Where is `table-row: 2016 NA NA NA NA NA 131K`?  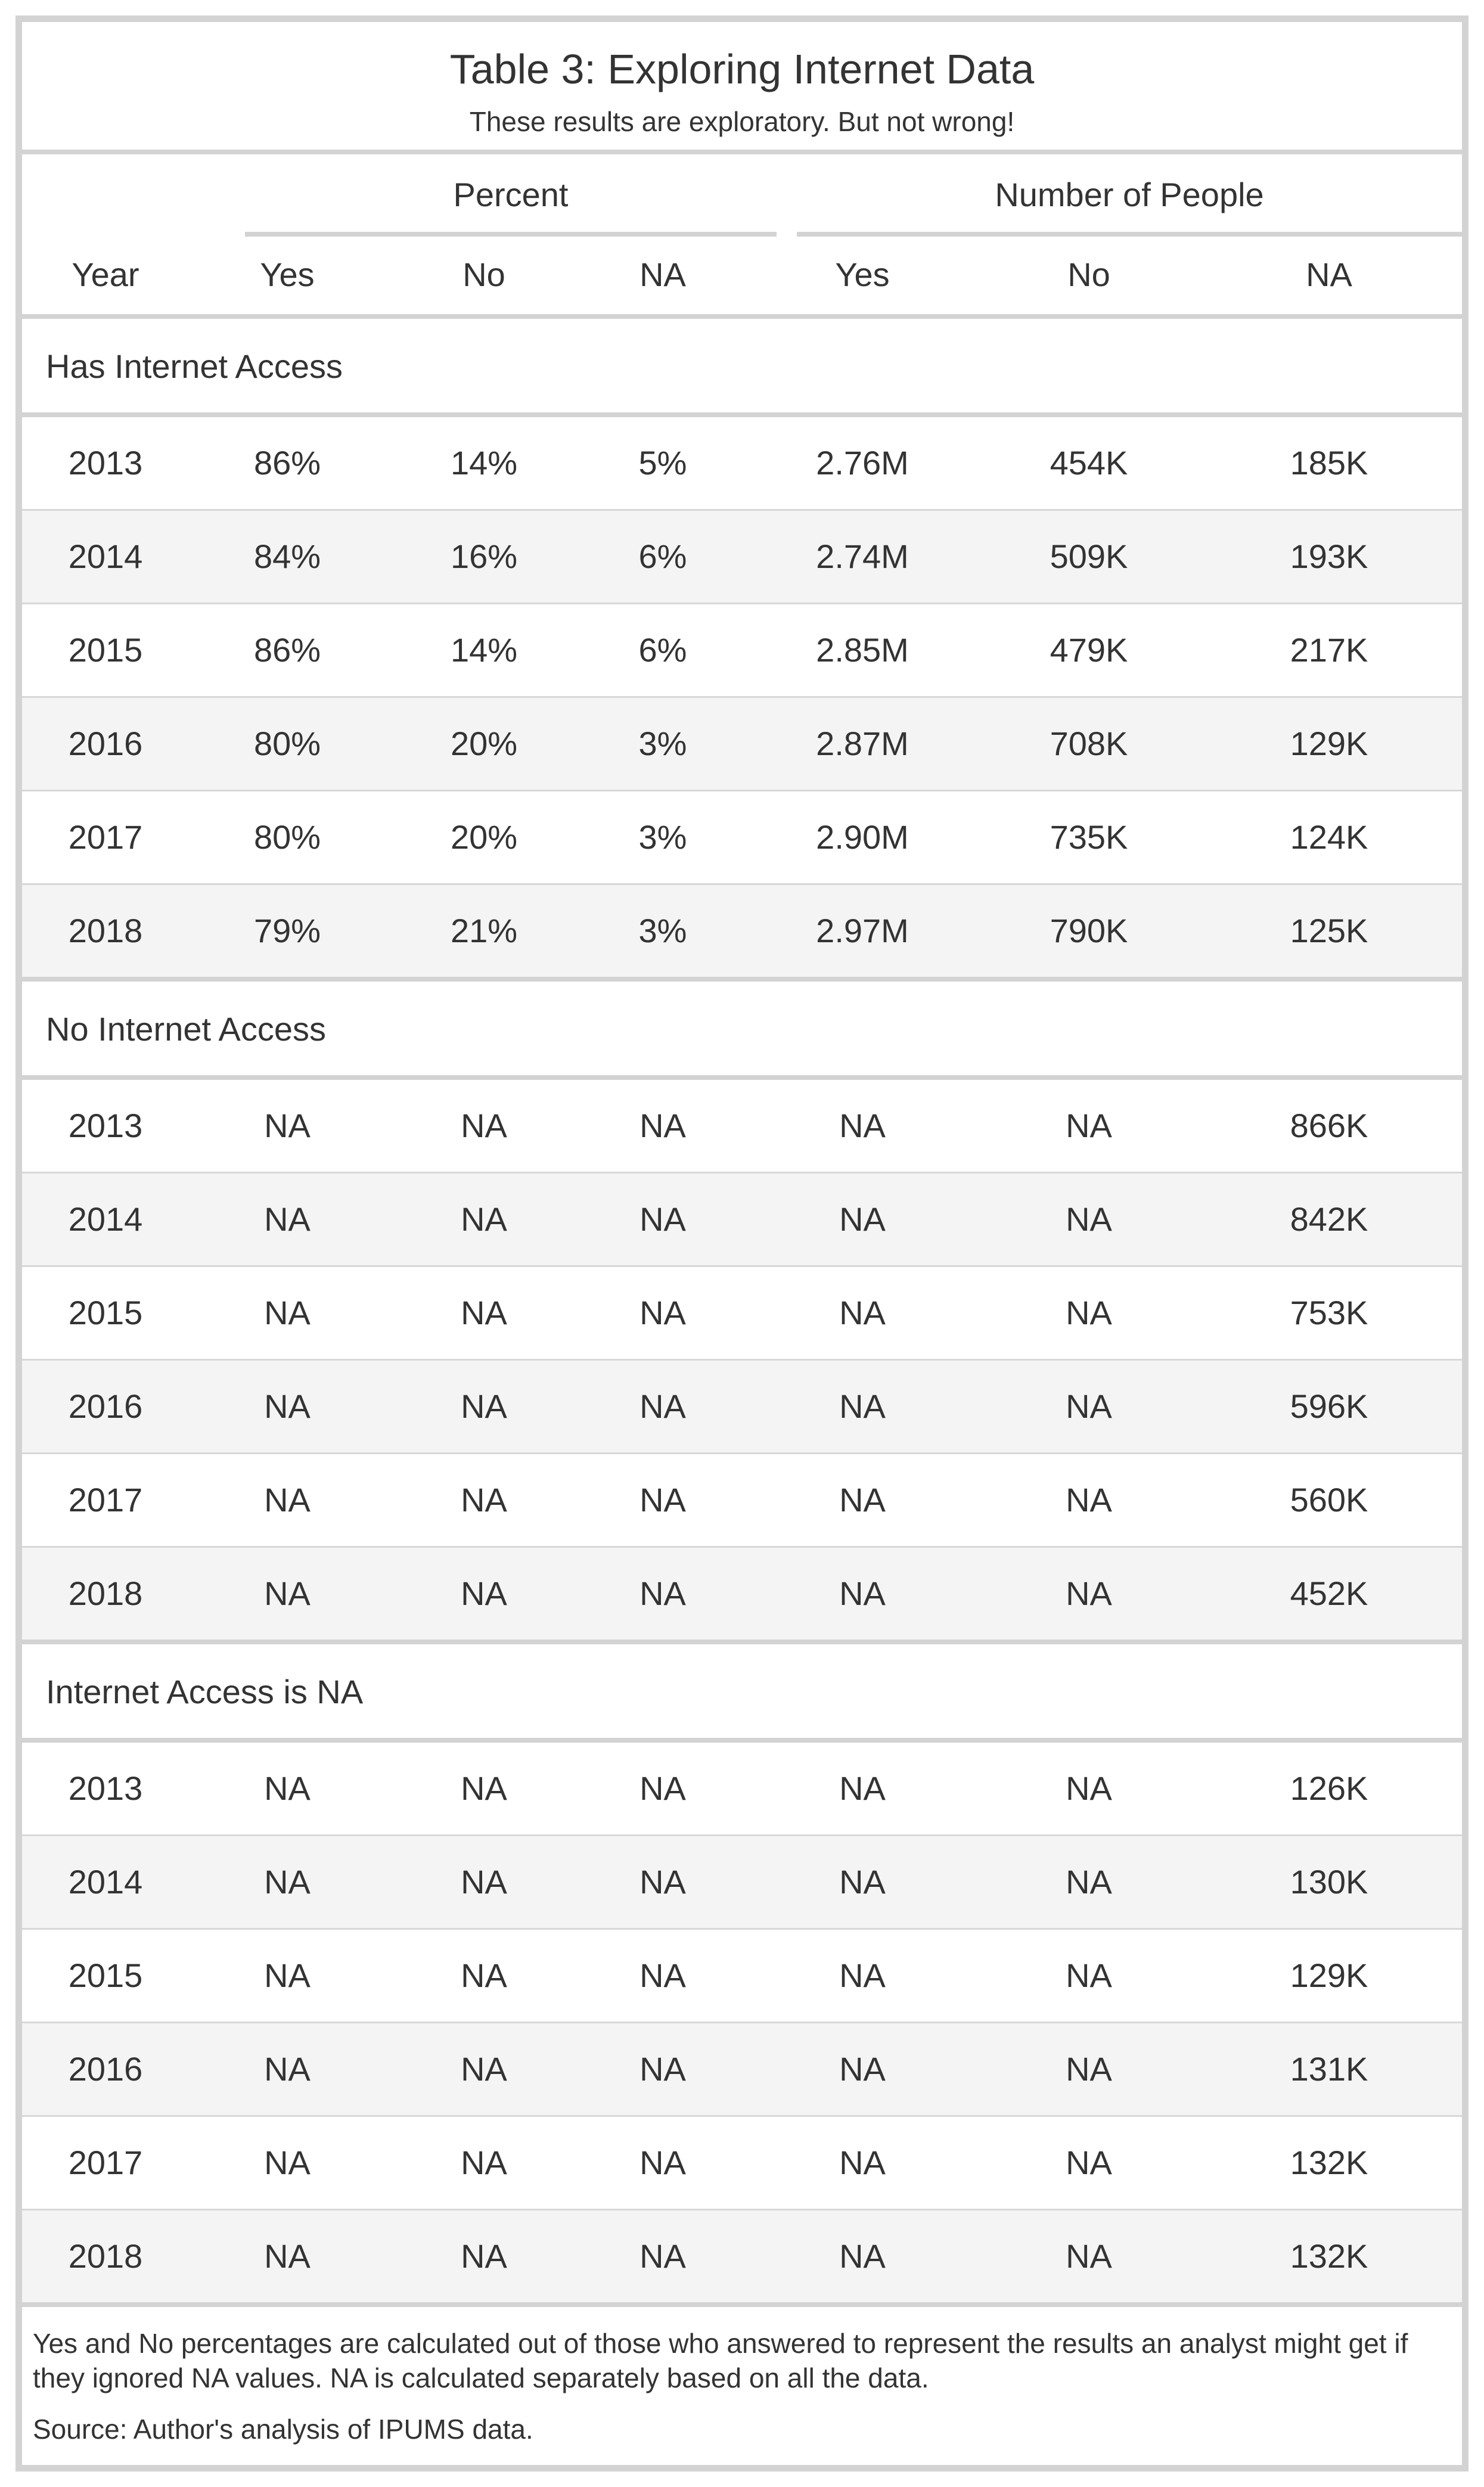
table-row: 2016 NA NA NA NA NA 131K is located at coordinates (742, 2070).